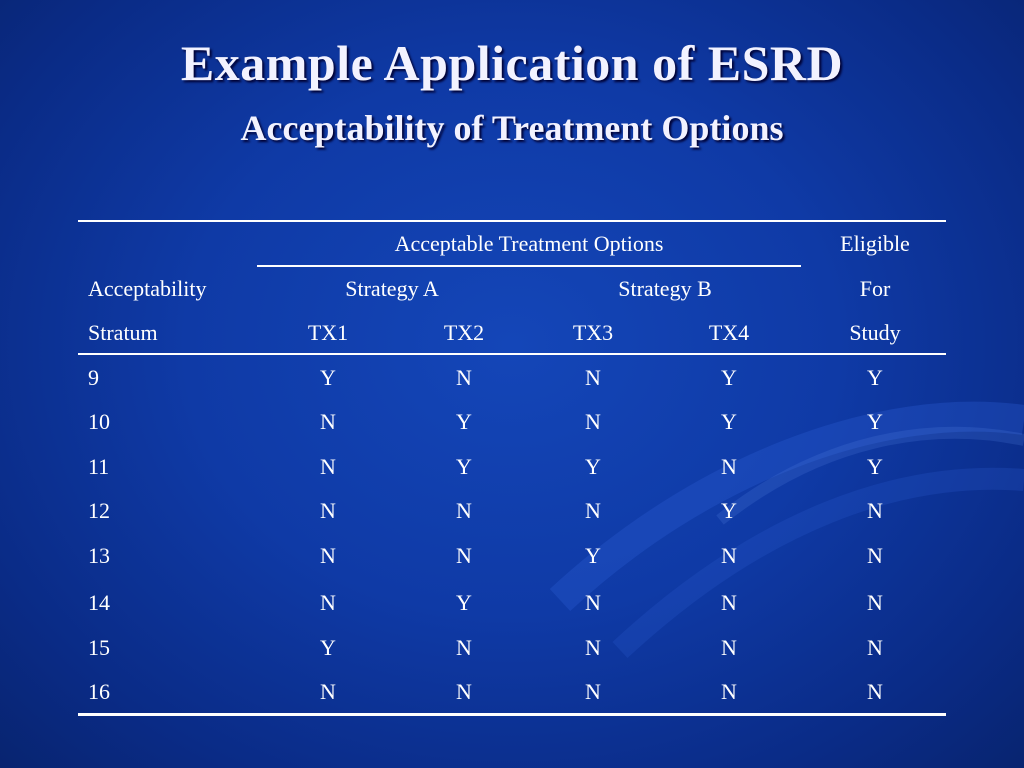  I want to click on stratum-cell: 14, so click(99, 602).